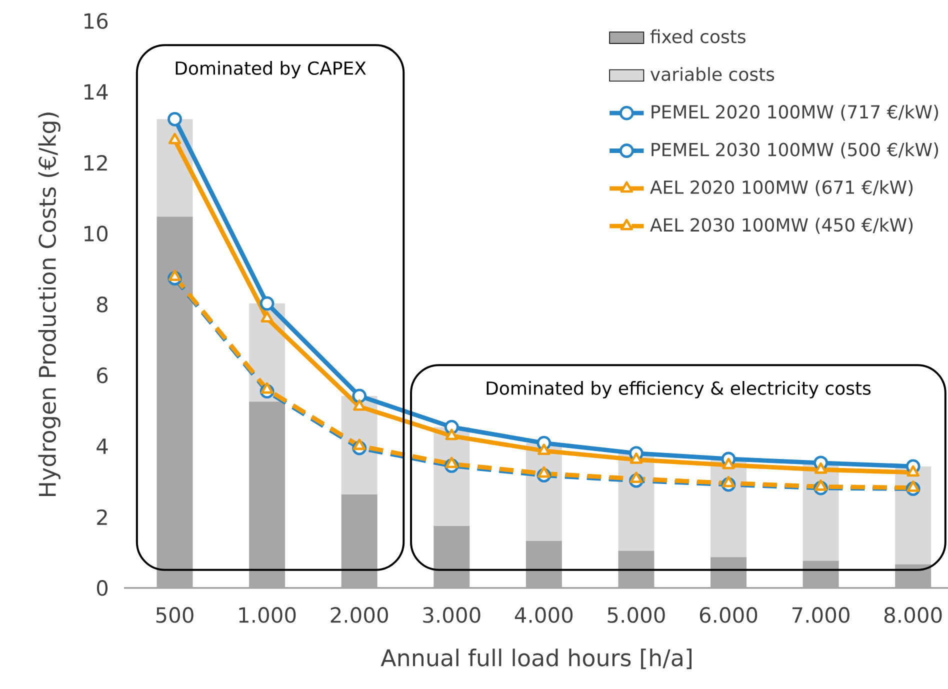 The image size is (948, 689). What do you see at coordinates (96, 92) in the screenshot?
I see `y-tick-label: 14` at bounding box center [96, 92].